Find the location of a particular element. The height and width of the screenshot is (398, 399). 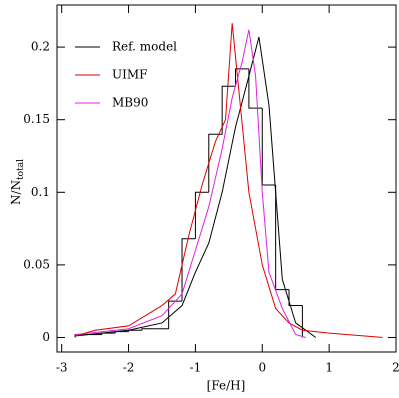

x-tick-label: 2 is located at coordinates (395, 368).